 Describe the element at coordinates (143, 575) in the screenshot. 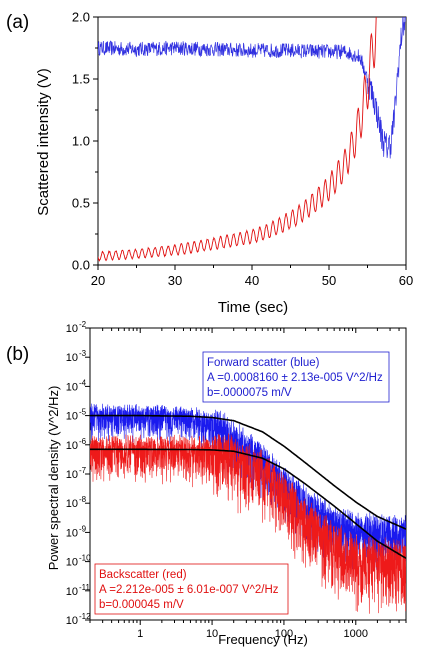

I see `backscatter-legend-line-1: Backscatter (red)` at that location.